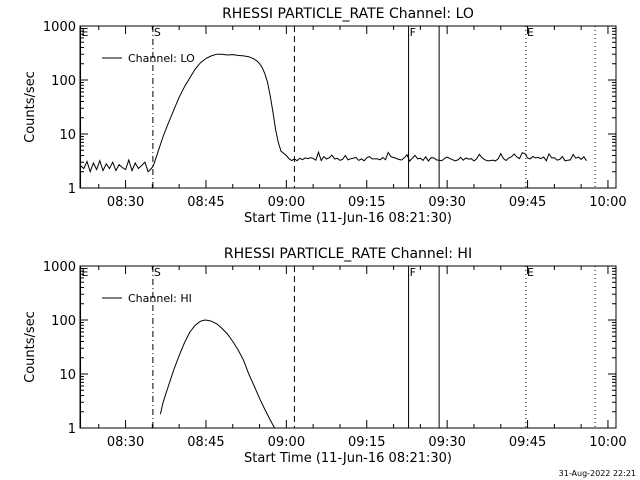  Describe the element at coordinates (597, 473) in the screenshot. I see `footer-timestamp: 31-Aug-2022 22:21` at that location.